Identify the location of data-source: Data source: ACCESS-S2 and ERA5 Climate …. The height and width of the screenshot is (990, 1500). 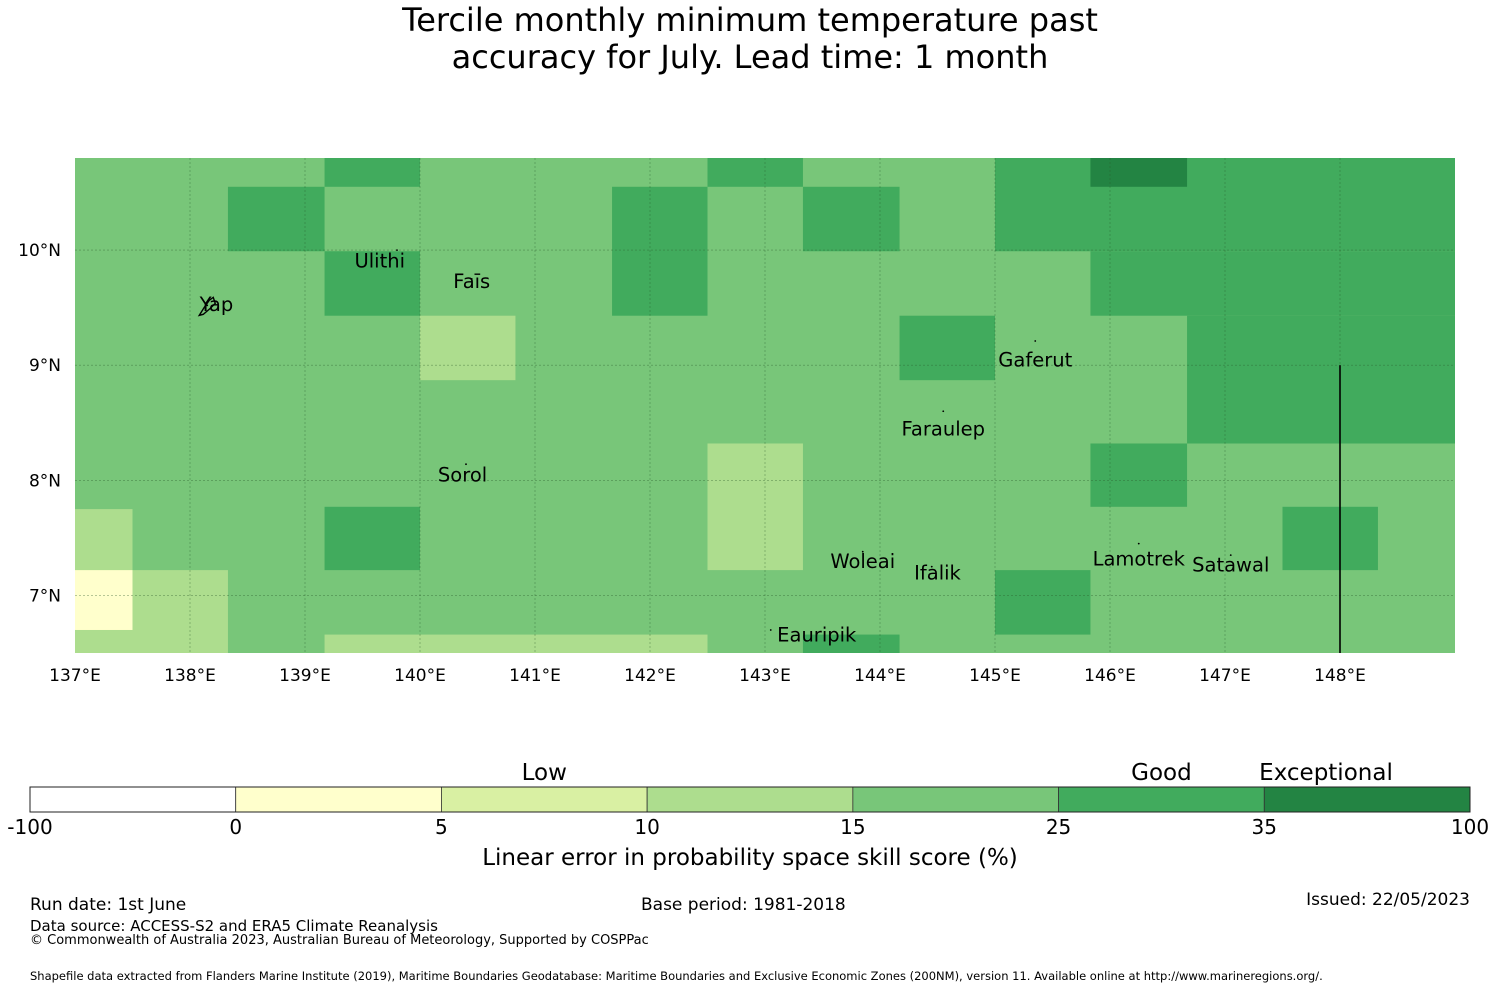
(234, 926).